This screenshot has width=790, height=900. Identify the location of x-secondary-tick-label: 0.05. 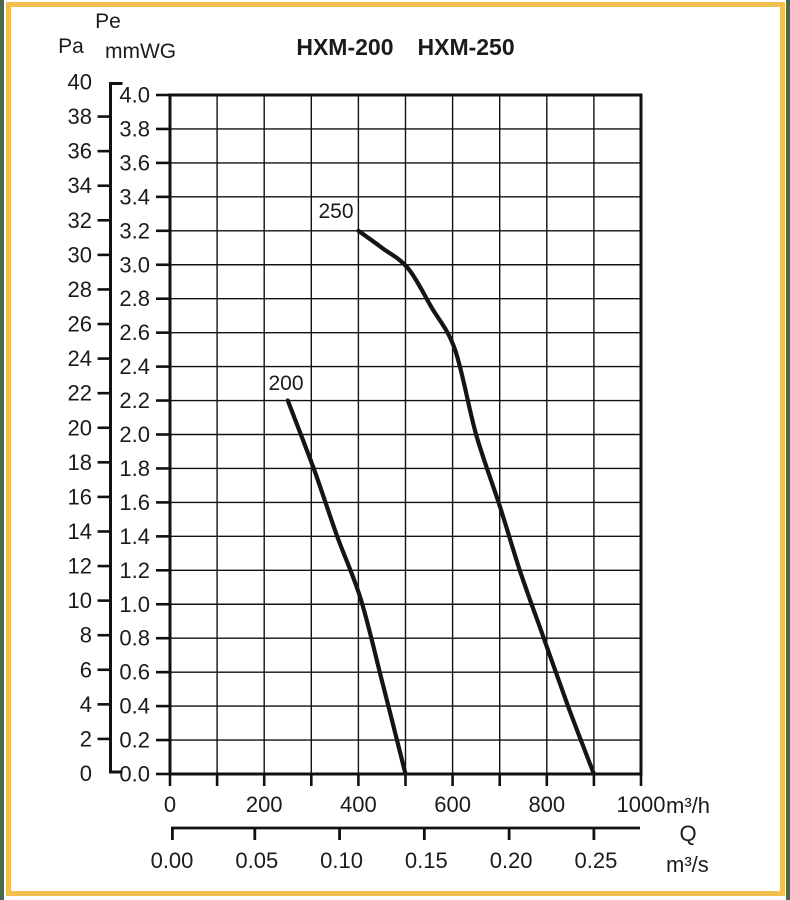
(256, 860).